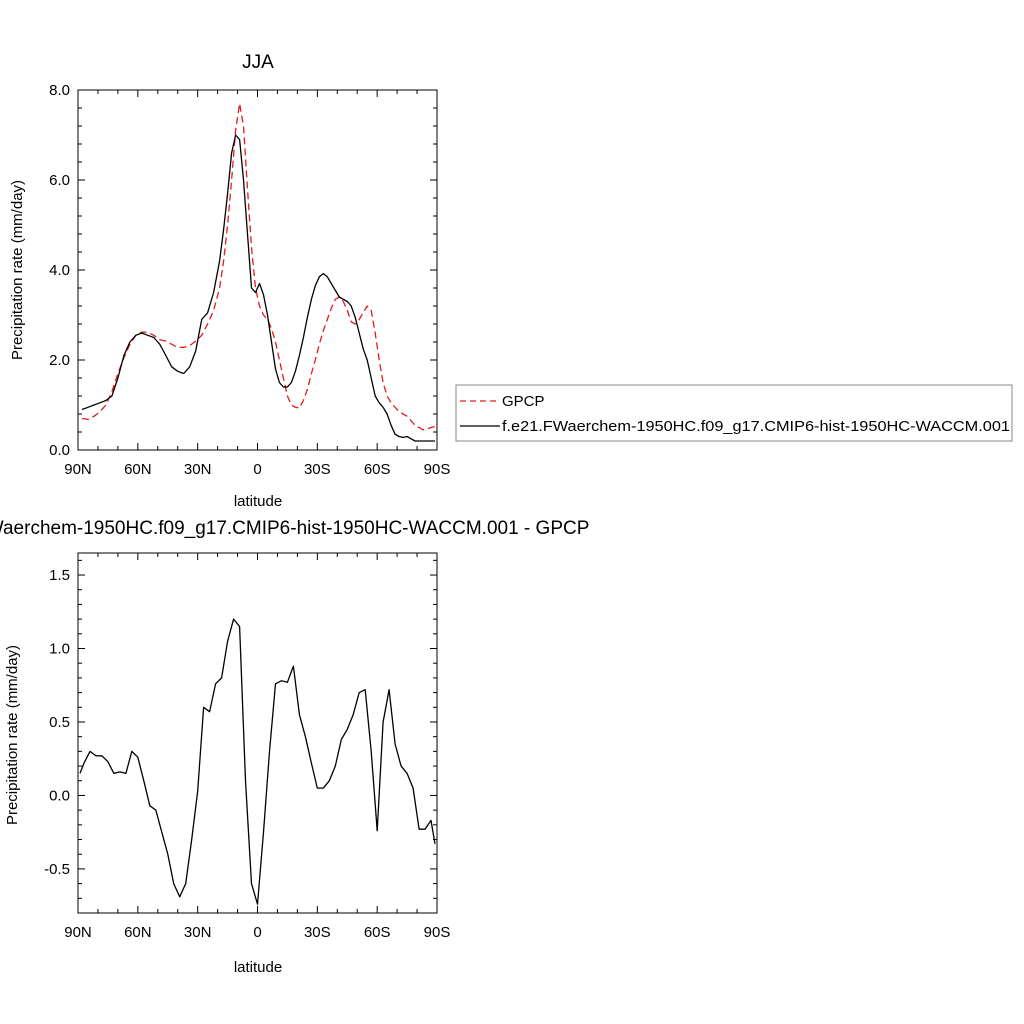 The width and height of the screenshot is (1024, 1024). I want to click on top-series-group, so click(258, 272).